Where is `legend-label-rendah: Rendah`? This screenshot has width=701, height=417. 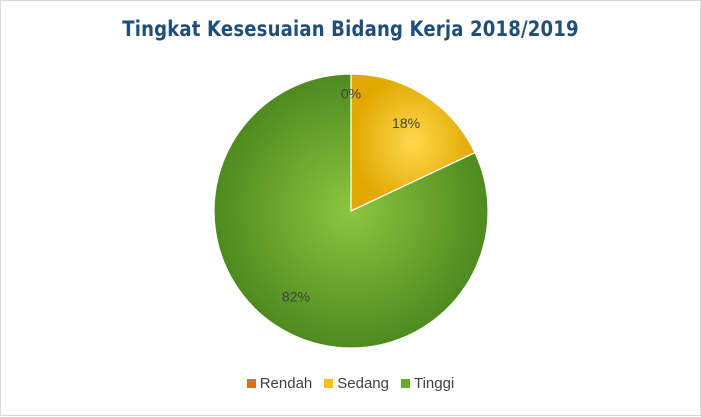
legend-label-rendah: Rendah is located at coordinates (286, 383).